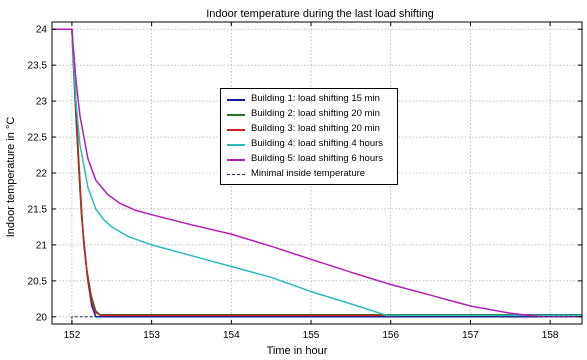 This screenshot has height=360, width=587. I want to click on legend-item: Building 2: load shifting 20 min, so click(309, 114).